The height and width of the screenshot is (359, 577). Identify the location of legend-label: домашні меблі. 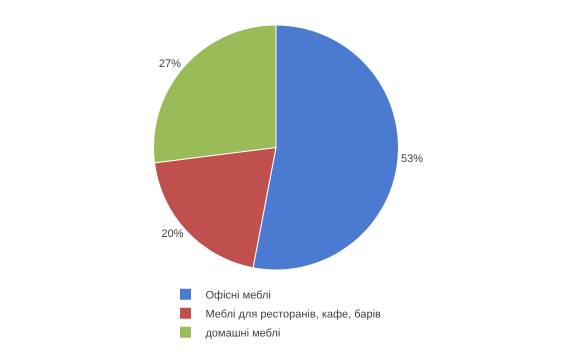
(243, 334).